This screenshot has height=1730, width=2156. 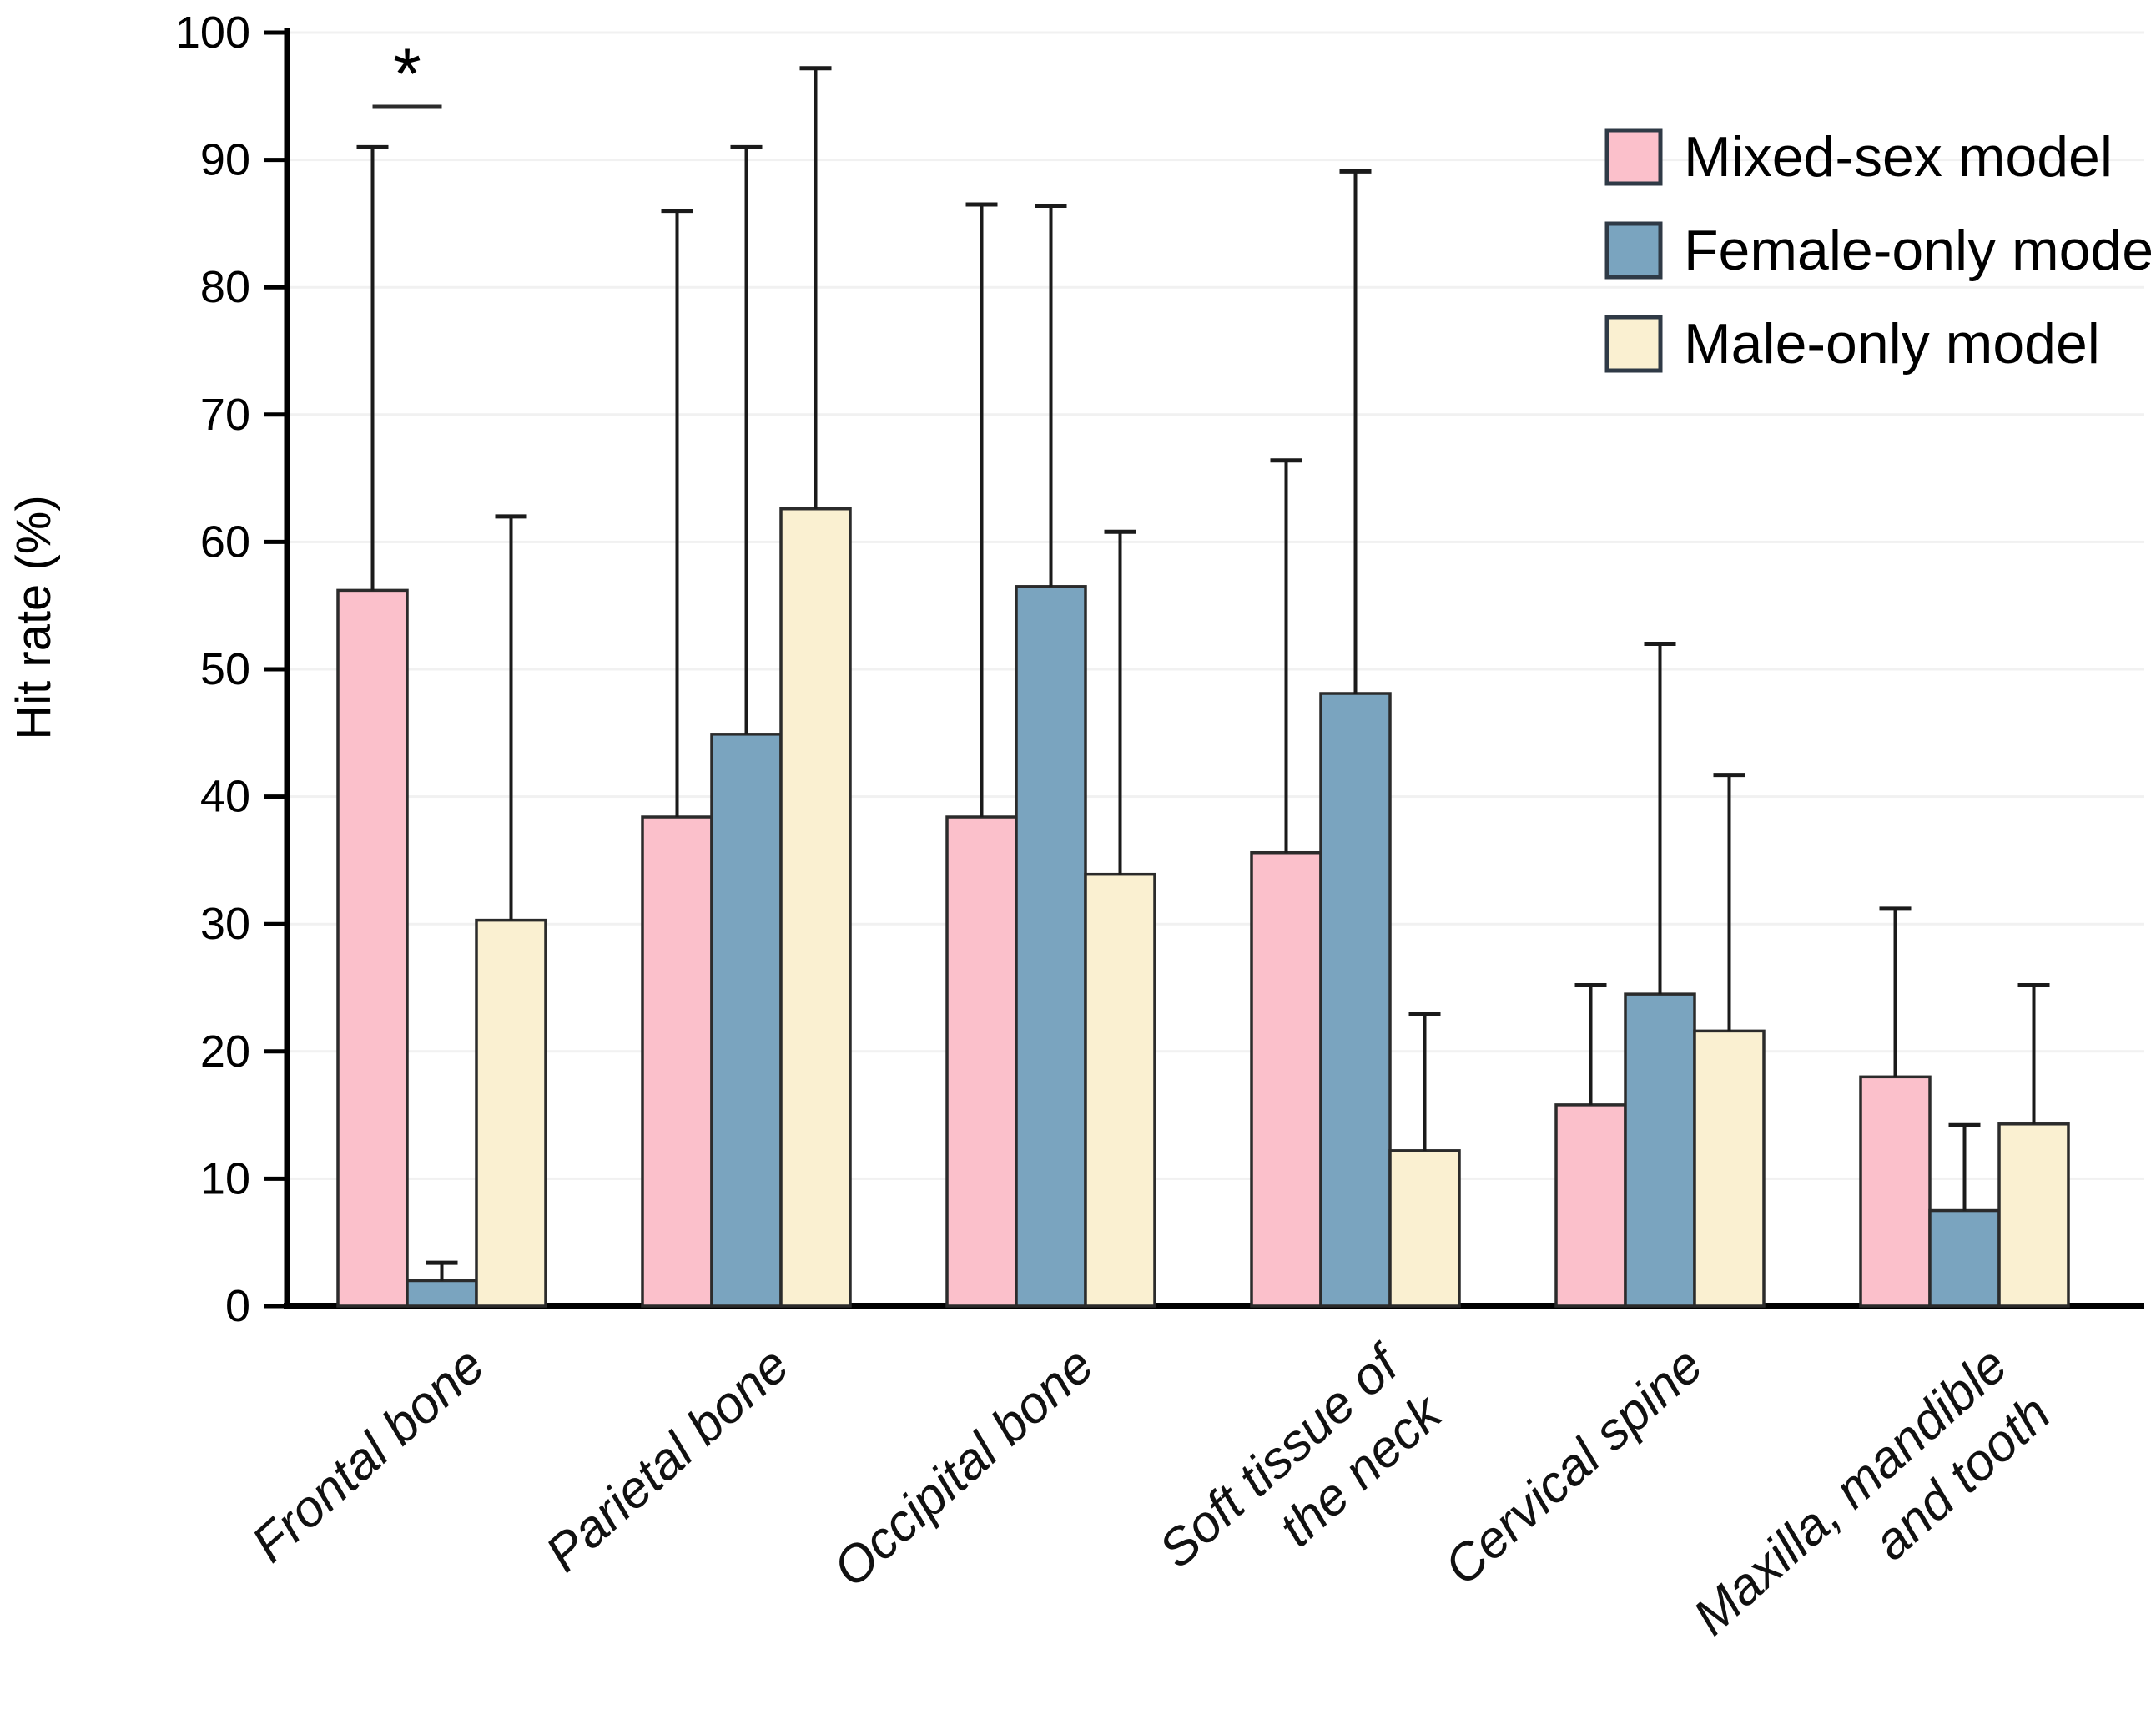 I want to click on bar-female-only-model-cervical-spine, so click(x=1660, y=1150).